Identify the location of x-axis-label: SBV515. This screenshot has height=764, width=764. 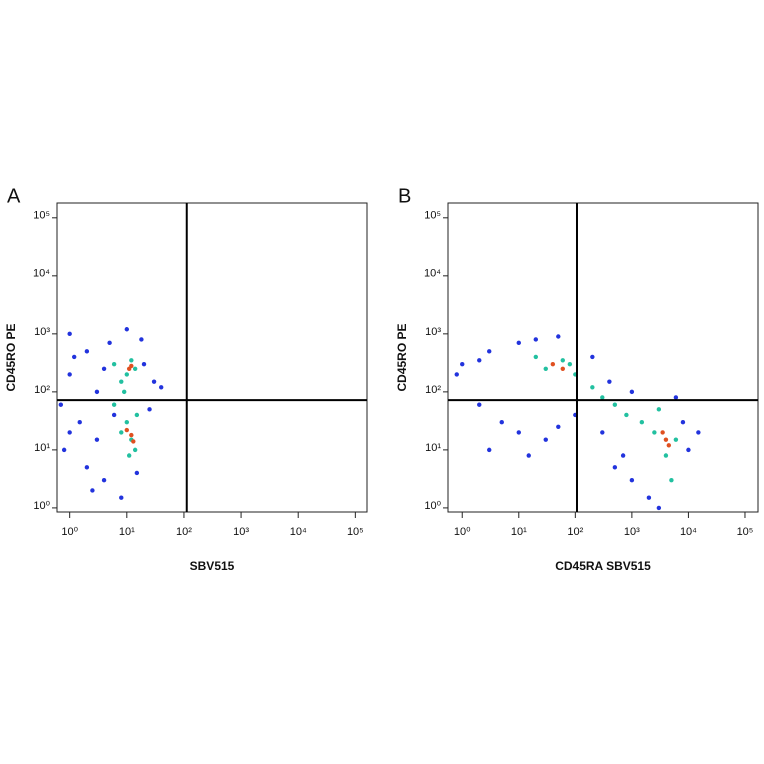
(212, 566).